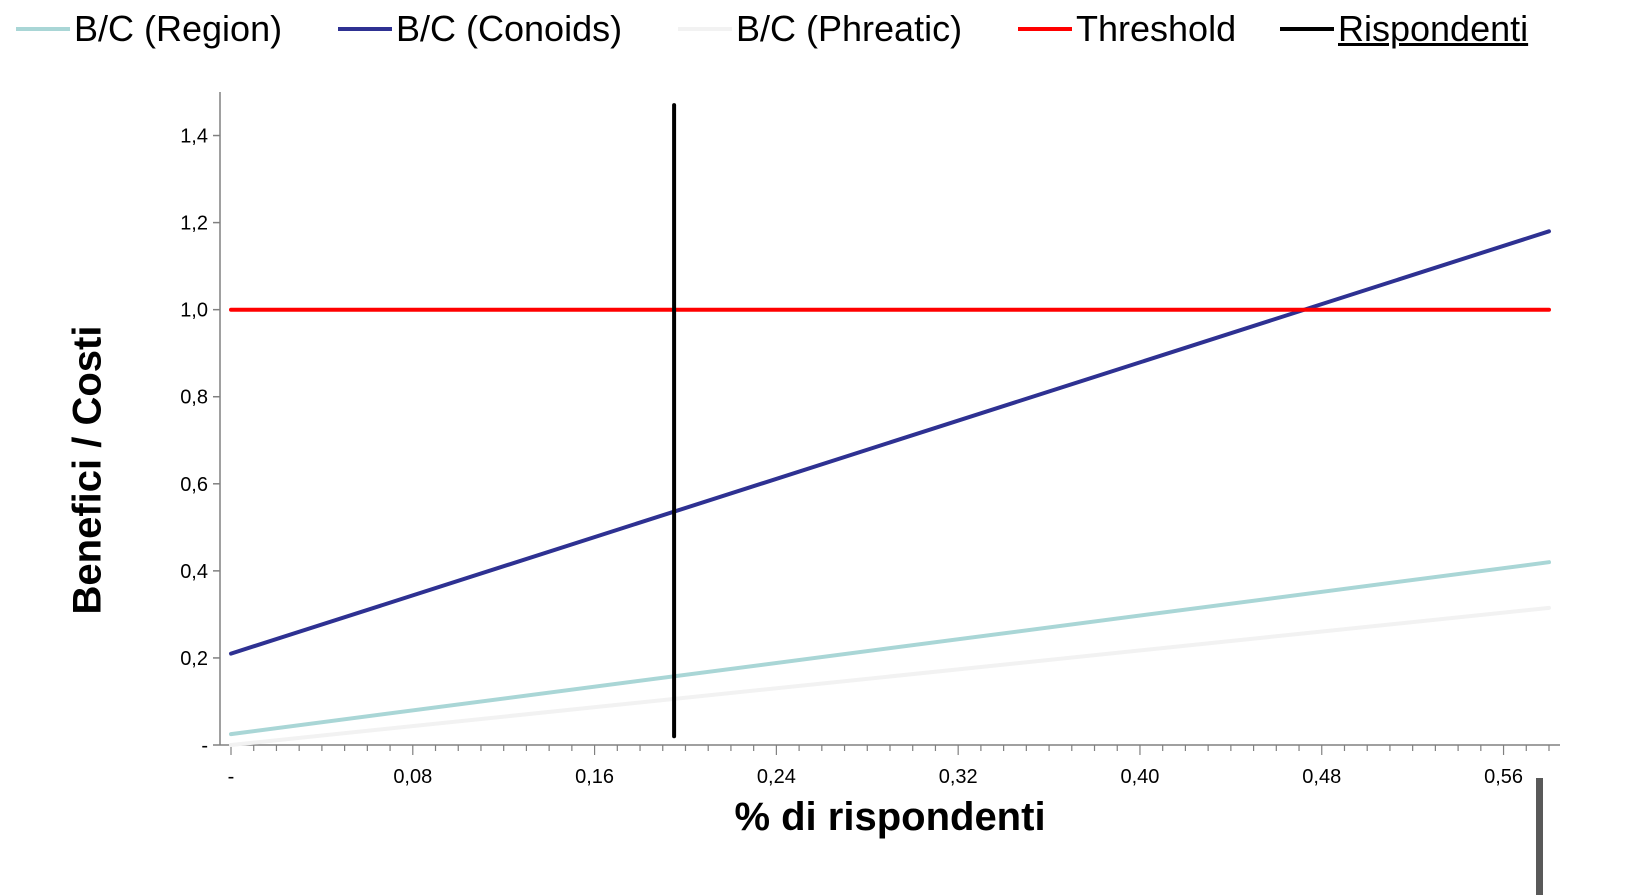 The width and height of the screenshot is (1652, 895). What do you see at coordinates (194, 485) in the screenshot?
I see `y-tick-label: 0,6` at bounding box center [194, 485].